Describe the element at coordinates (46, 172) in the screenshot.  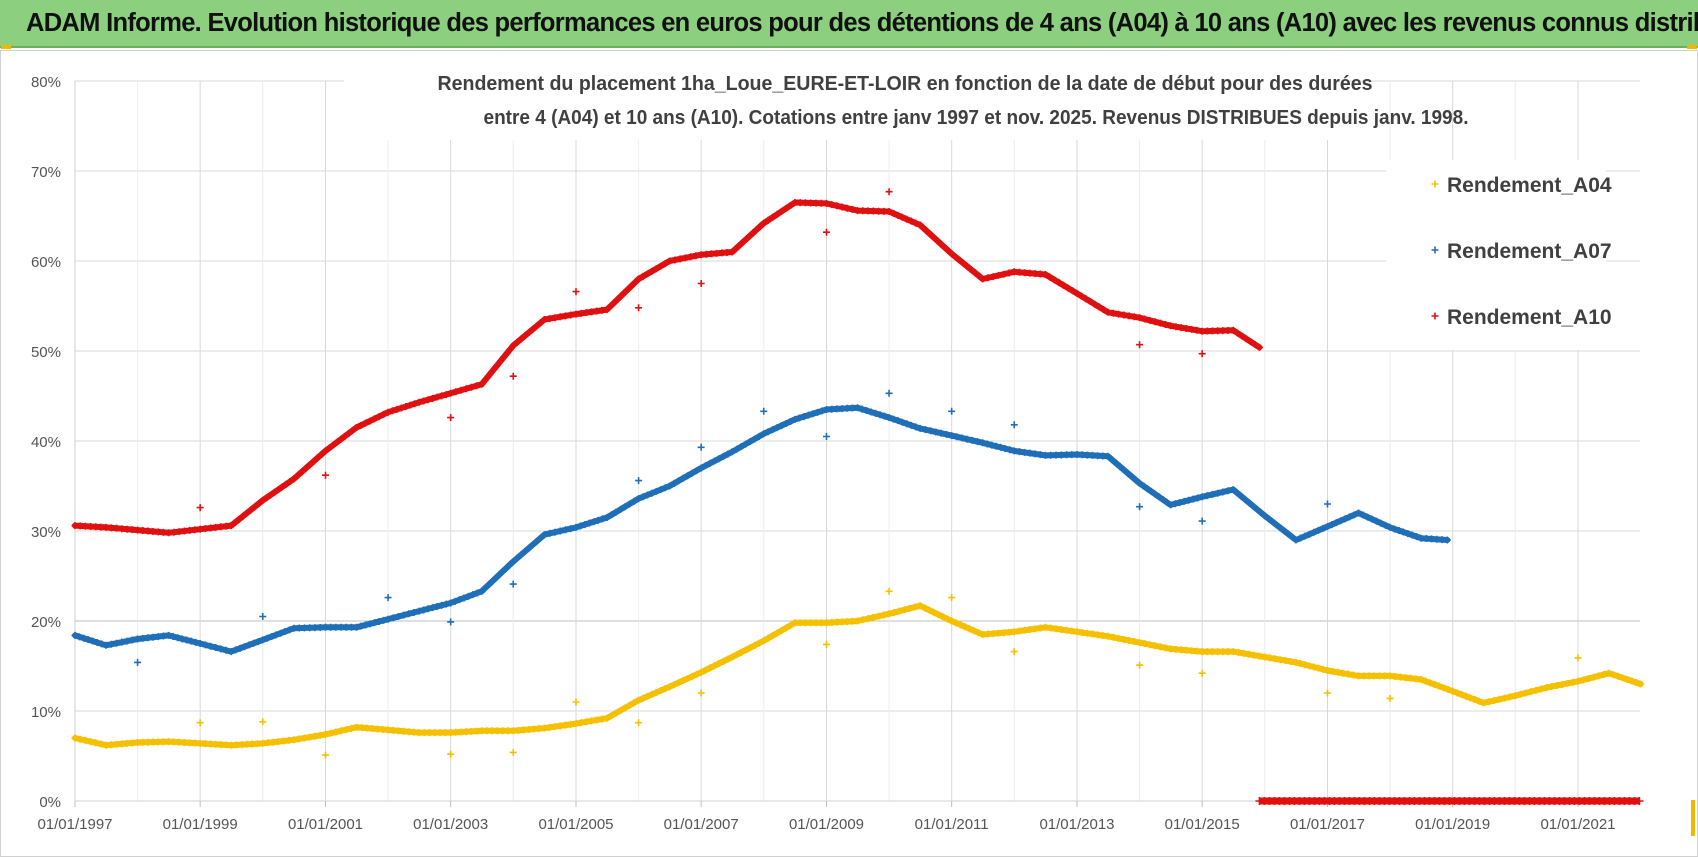
I see `y-tick-label: 70%` at that location.